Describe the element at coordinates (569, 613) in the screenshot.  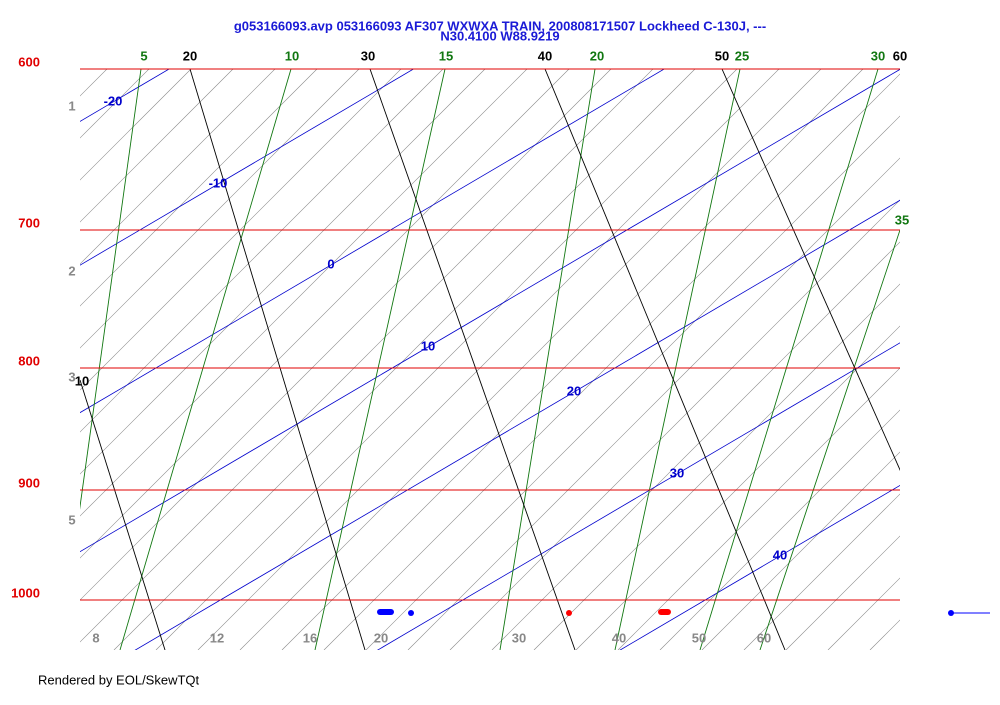
I see `temperature-point` at that location.